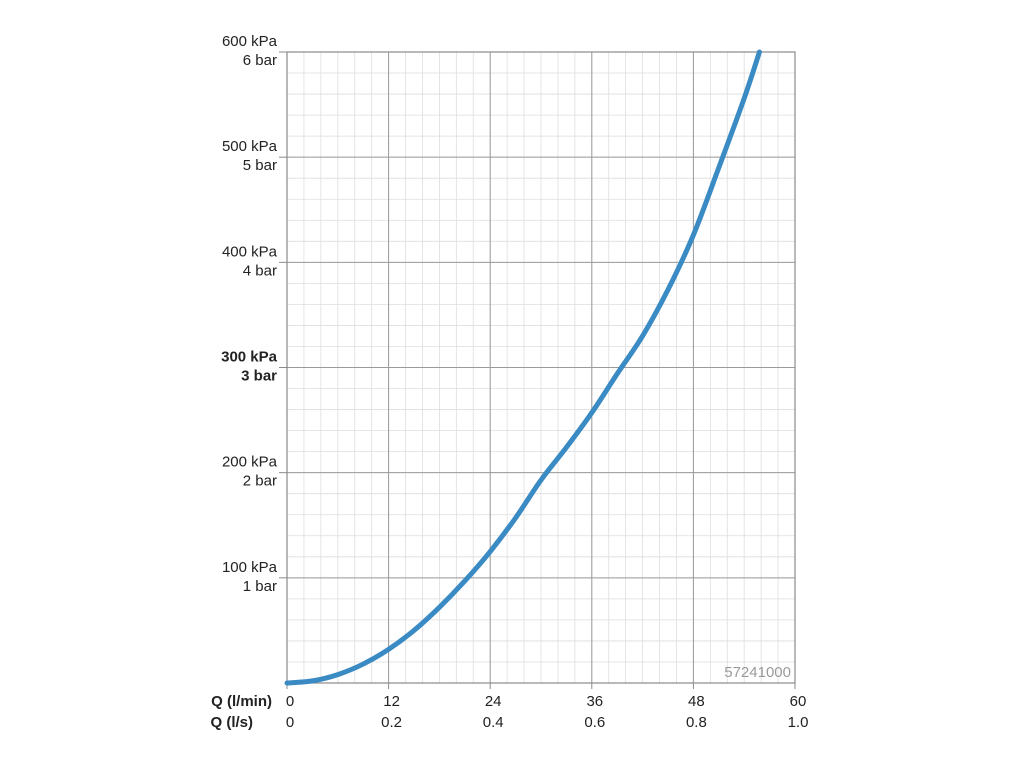 This screenshot has width=1024, height=768. Describe the element at coordinates (594, 722) in the screenshot. I see `x-tick-label-ls: 0.6` at that location.